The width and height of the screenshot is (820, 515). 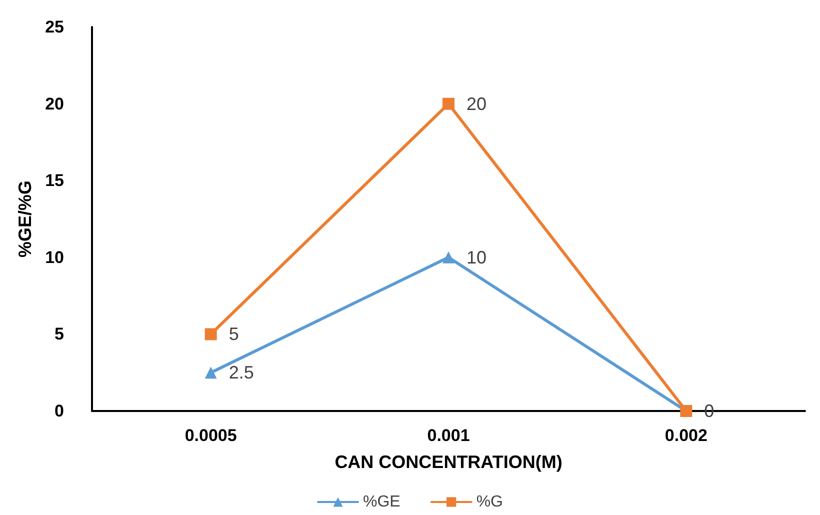 What do you see at coordinates (59, 334) in the screenshot?
I see `y-tick-label: 5` at bounding box center [59, 334].